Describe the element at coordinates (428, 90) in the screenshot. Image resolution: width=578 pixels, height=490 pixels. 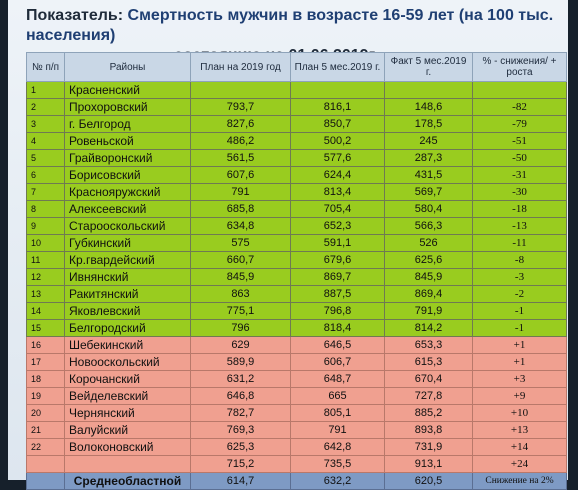
I see `fact-5m-cell` at that location.